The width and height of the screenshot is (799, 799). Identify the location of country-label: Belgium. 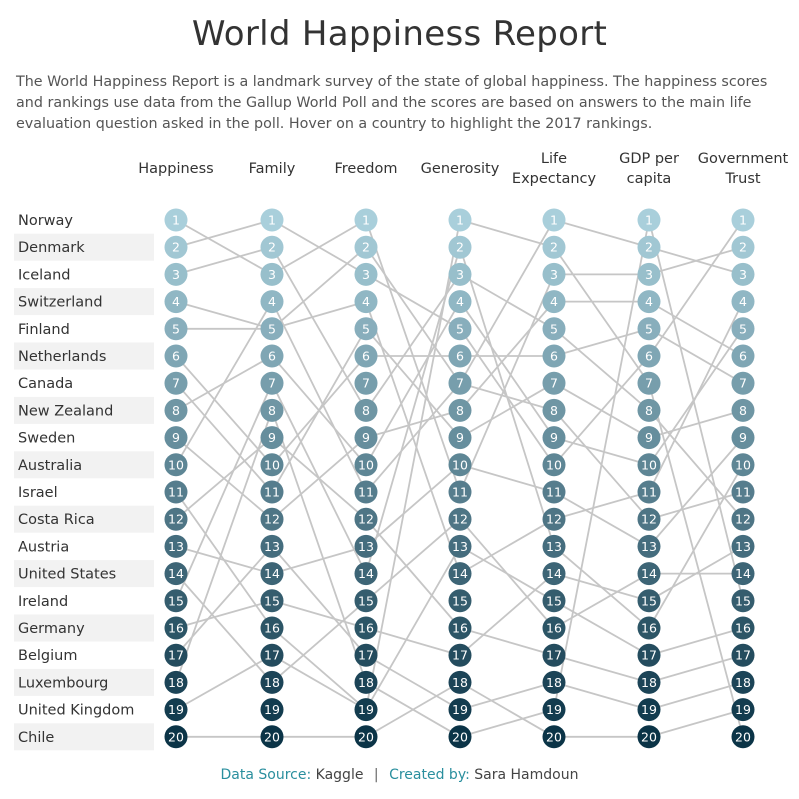
(47, 656).